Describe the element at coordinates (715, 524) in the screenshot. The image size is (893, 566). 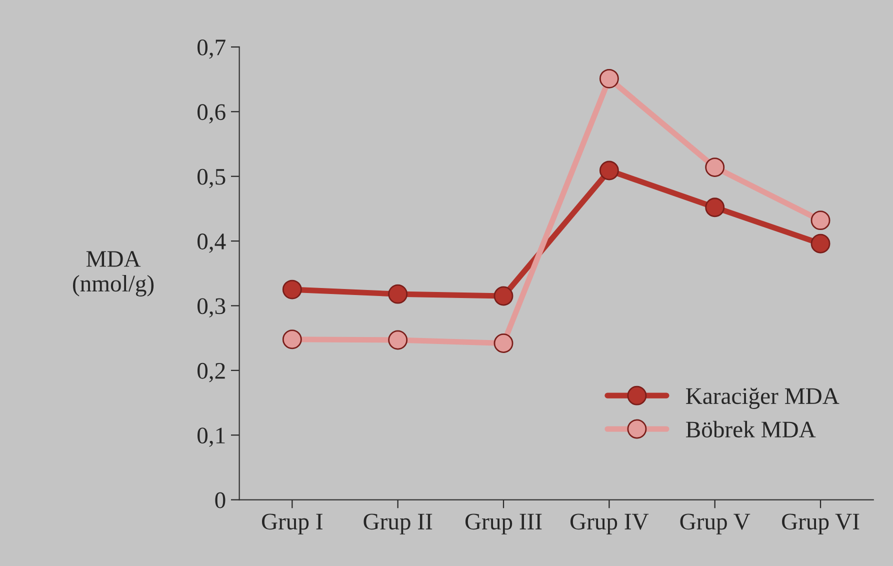
I see `x-tick-label: Grup V` at that location.